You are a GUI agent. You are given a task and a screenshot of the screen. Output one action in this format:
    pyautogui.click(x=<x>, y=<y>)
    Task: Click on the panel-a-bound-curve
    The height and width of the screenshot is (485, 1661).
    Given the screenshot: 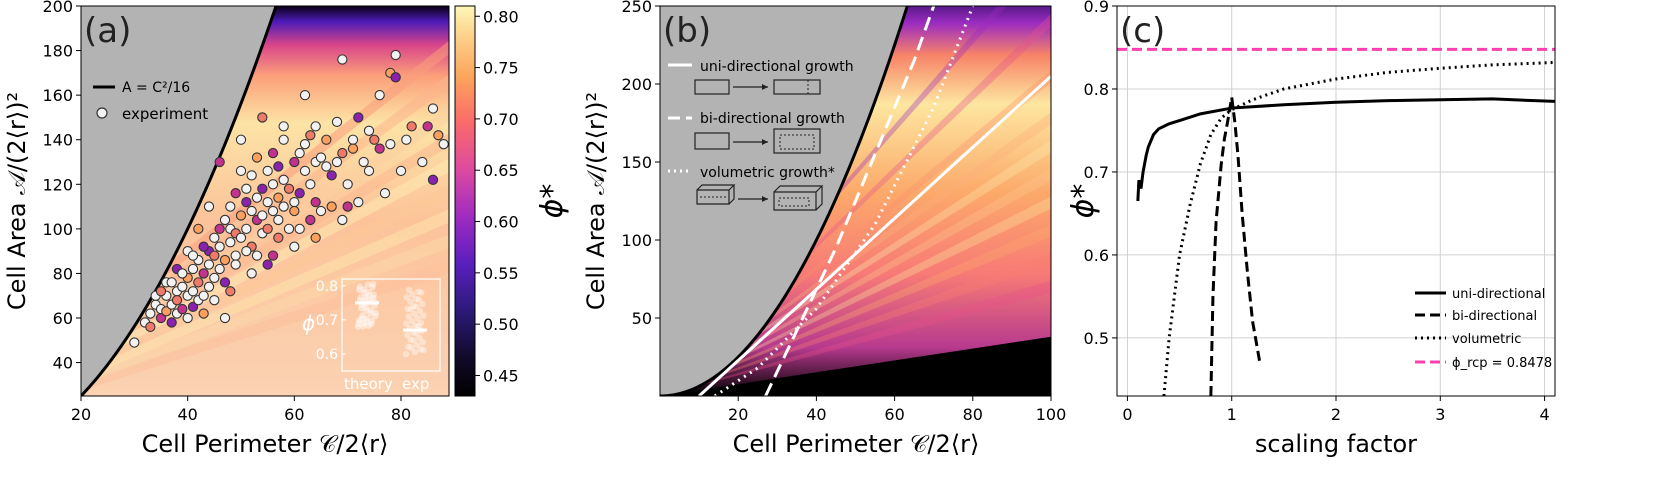 What is the action you would take?
    pyautogui.click(x=179, y=201)
    